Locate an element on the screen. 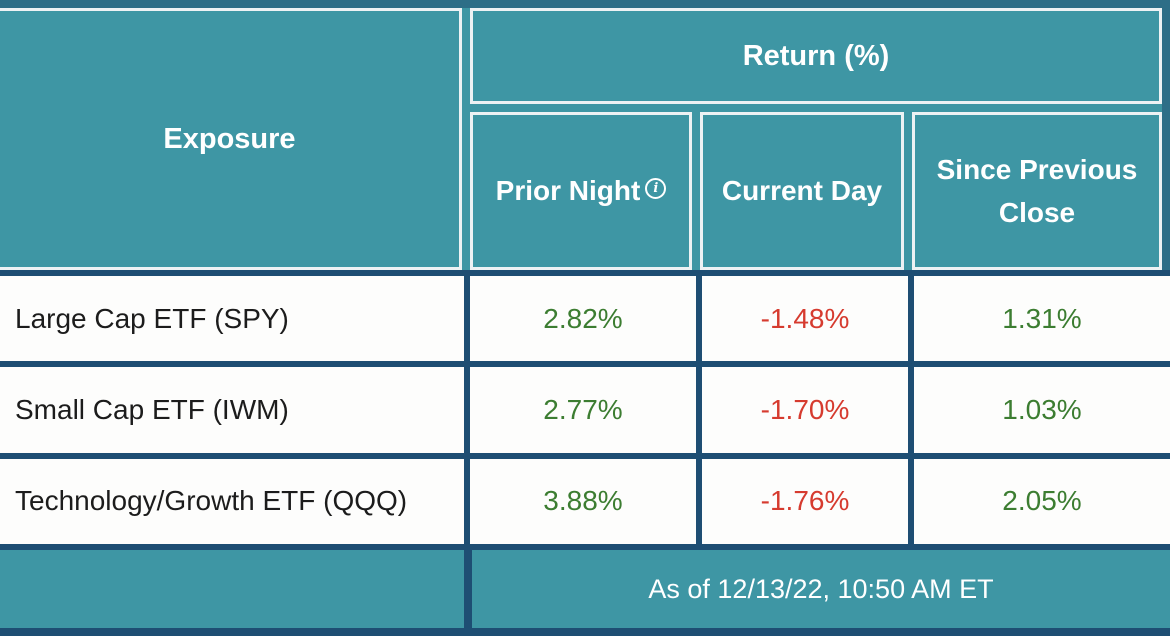 The width and height of the screenshot is (1170, 636). info-superscript: i is located at coordinates (656, 182).